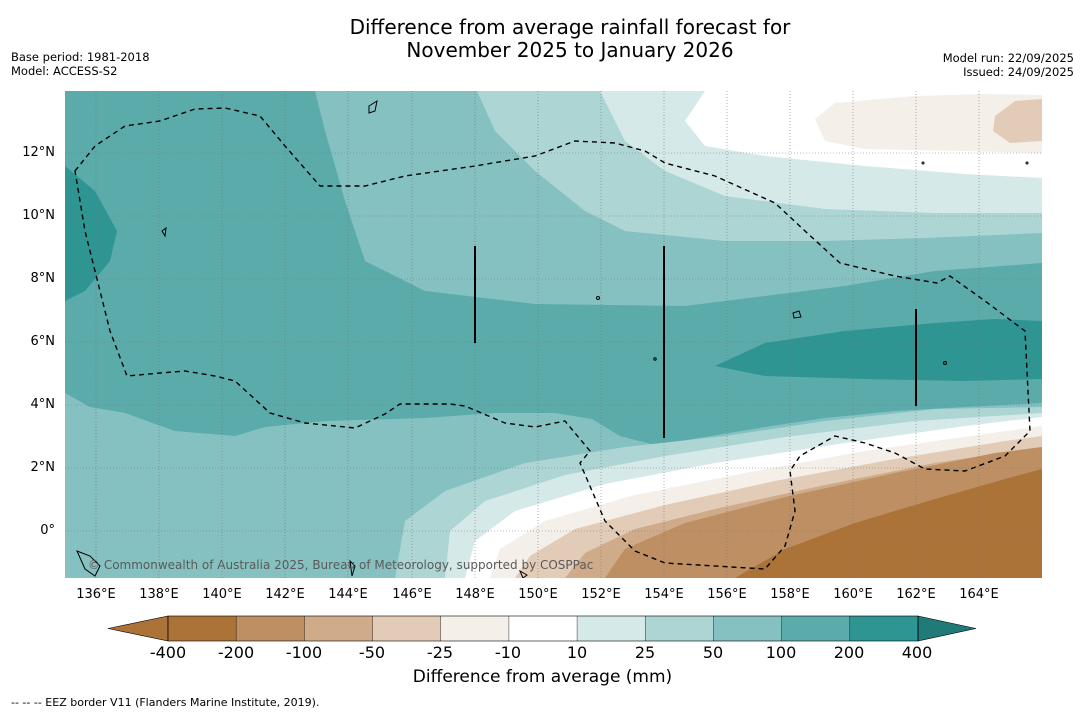 The image size is (1085, 713). I want to click on lon-label: 146°E, so click(412, 594).